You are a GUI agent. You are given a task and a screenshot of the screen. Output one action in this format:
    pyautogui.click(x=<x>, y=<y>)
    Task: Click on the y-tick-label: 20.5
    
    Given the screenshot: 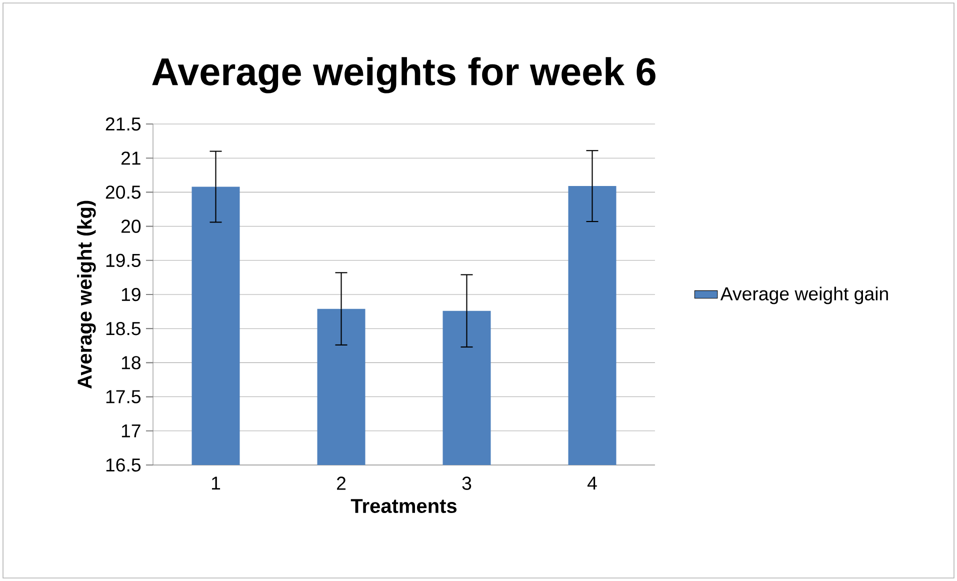 What is the action you would take?
    pyautogui.click(x=123, y=192)
    